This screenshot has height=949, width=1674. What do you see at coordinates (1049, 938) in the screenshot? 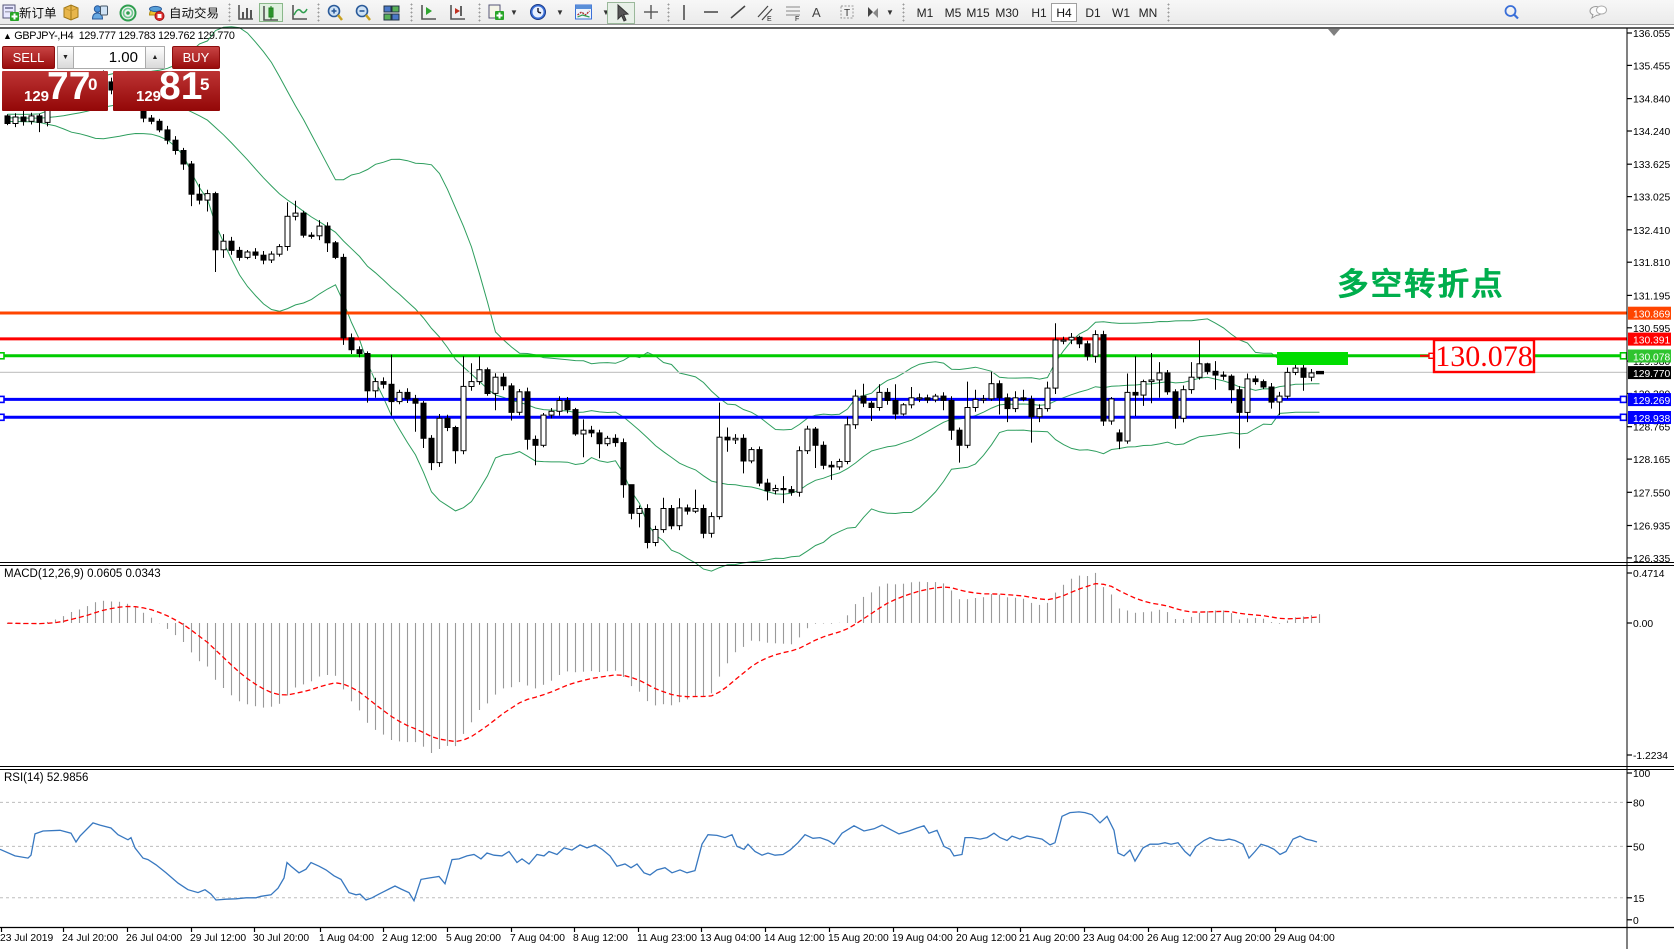
I see `svg-text: 21 Aug 20:00` at bounding box center [1049, 938].